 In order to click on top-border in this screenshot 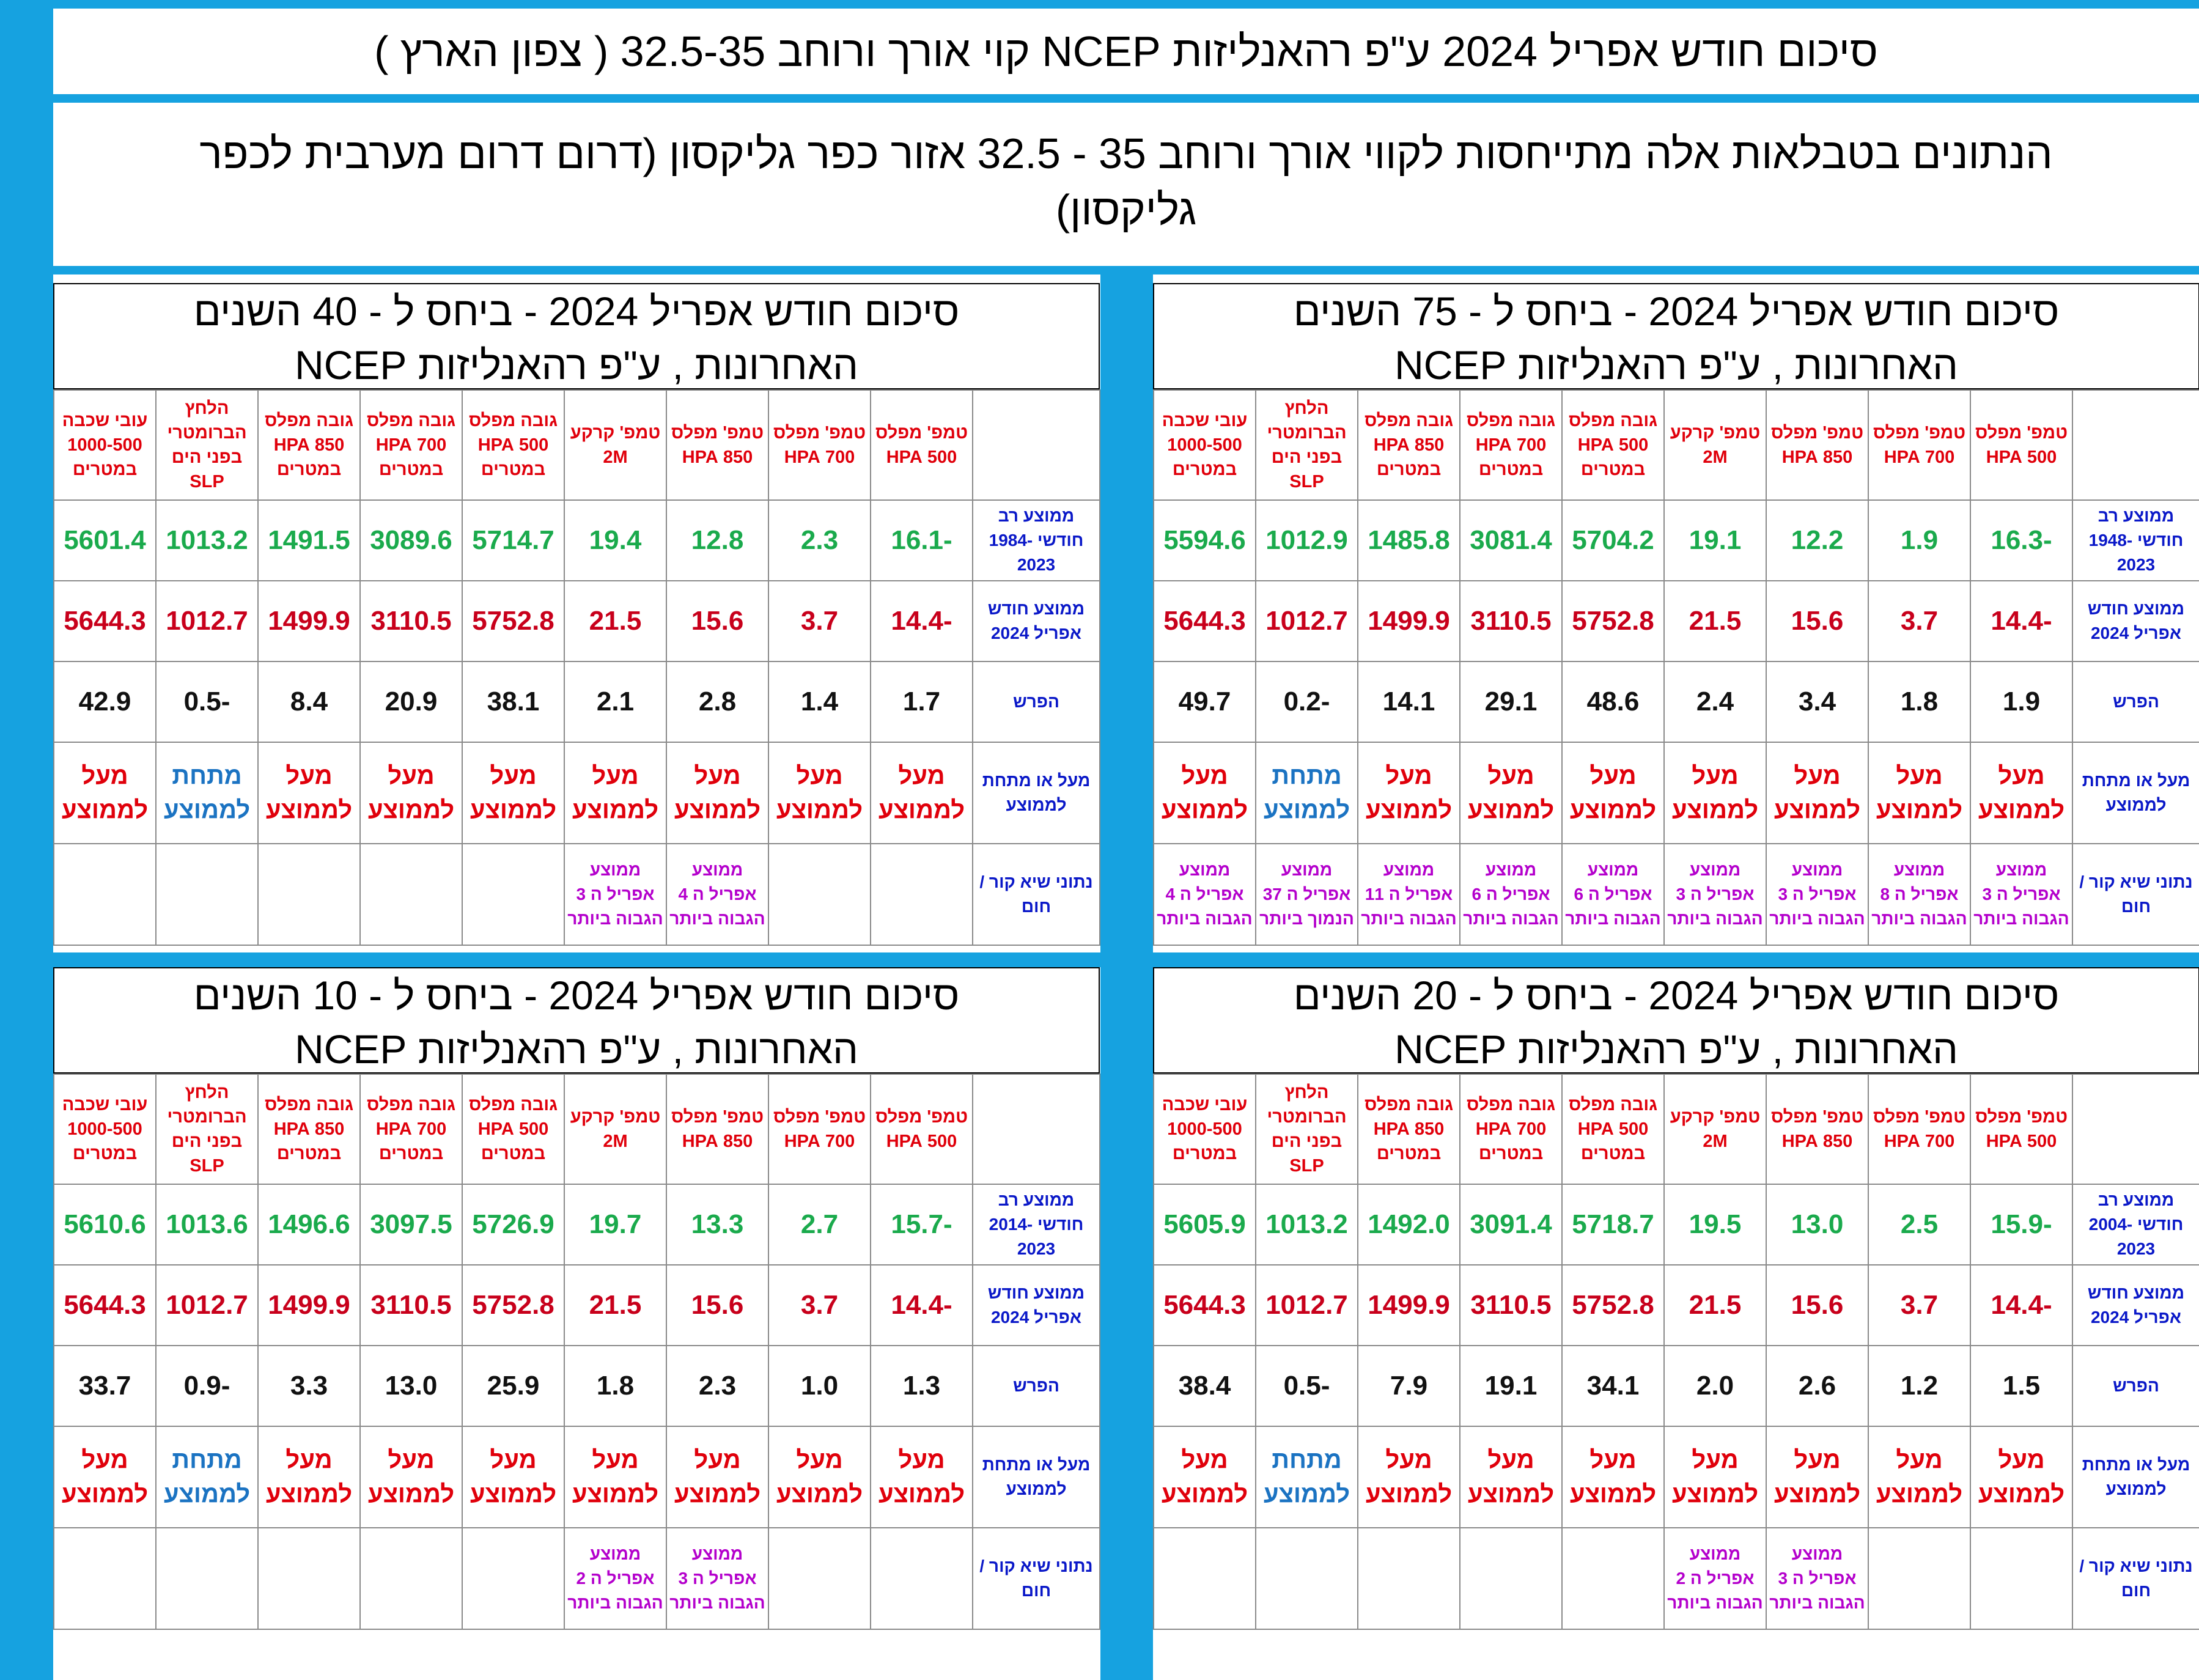, I will do `click(1126, 4)`.